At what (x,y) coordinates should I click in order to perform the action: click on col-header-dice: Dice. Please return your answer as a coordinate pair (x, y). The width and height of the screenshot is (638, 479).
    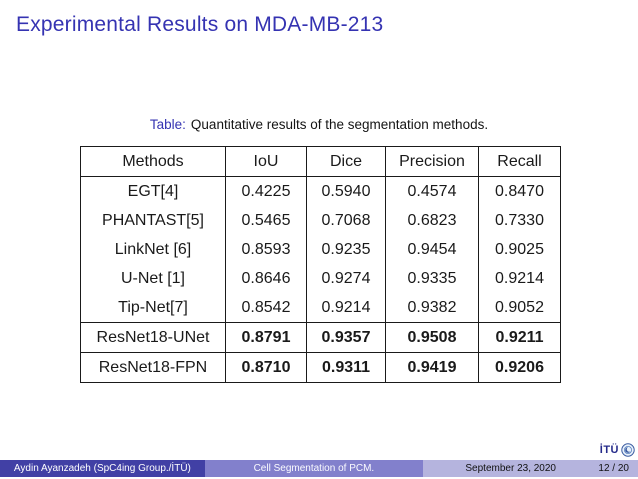
    Looking at the image, I should click on (346, 161).